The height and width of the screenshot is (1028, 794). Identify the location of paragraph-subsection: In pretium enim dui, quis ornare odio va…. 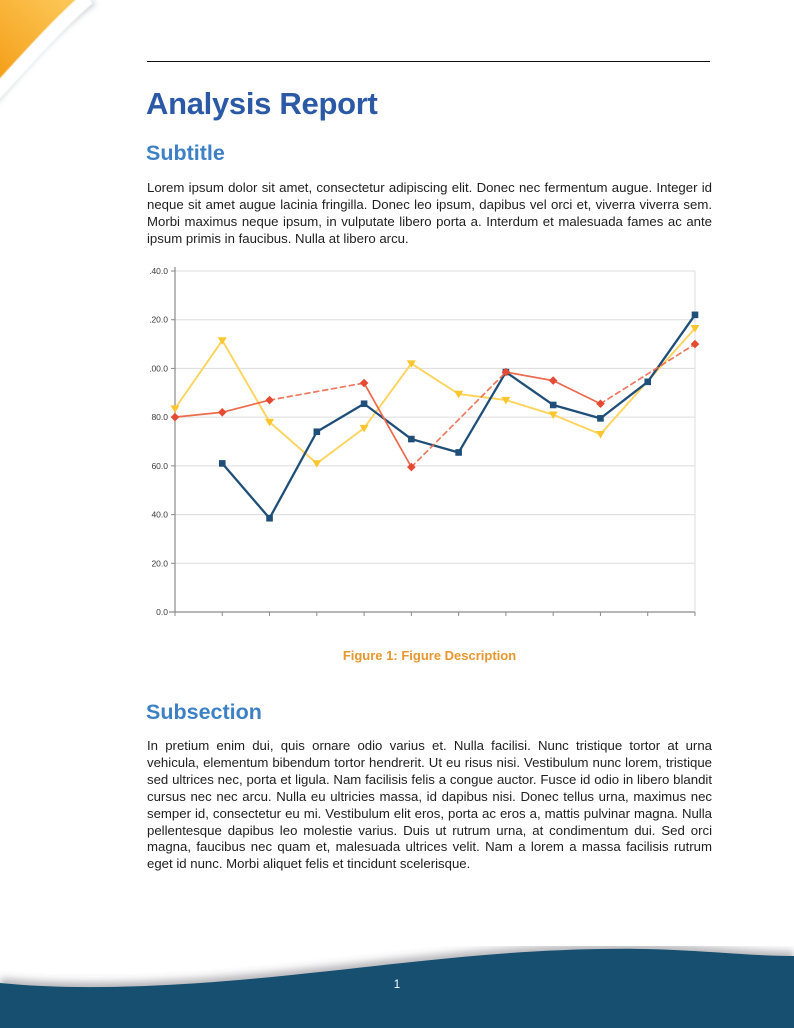
(429, 805).